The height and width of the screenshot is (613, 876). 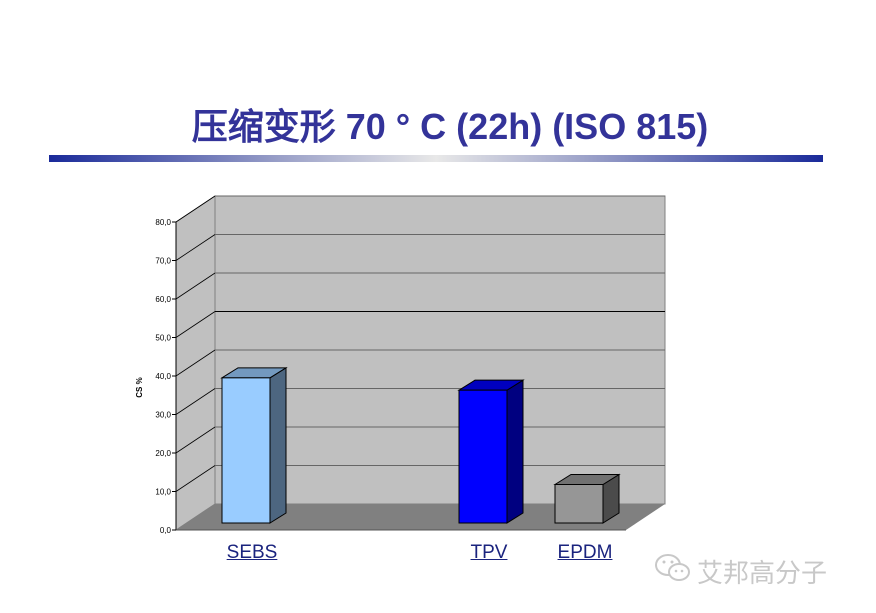 I want to click on wechat-icon, so click(x=673, y=571).